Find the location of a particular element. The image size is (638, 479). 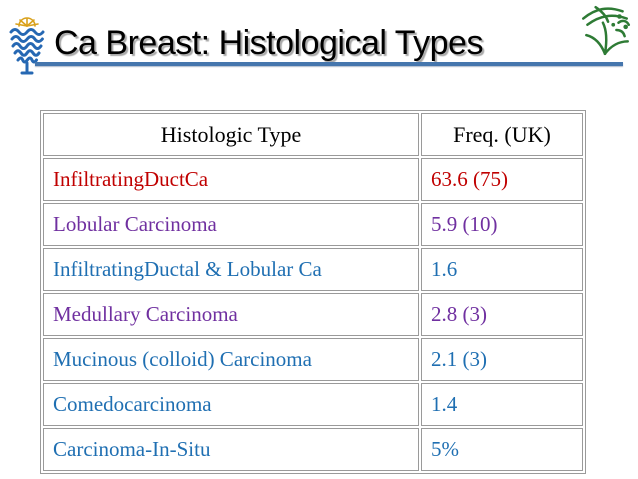

cell-freq: 2.1 (3) is located at coordinates (502, 359).